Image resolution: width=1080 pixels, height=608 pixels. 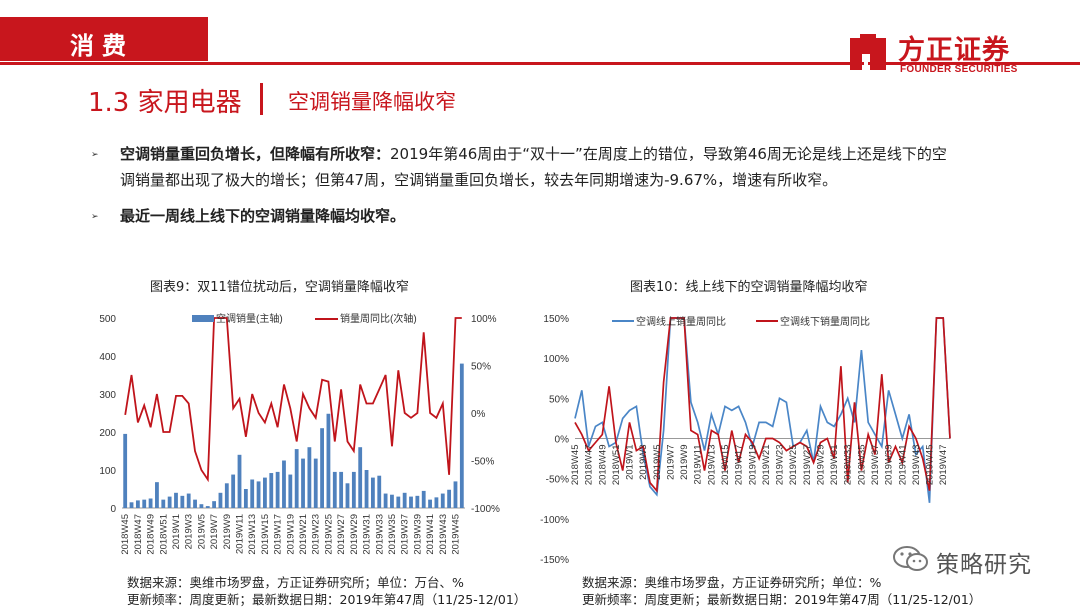 What do you see at coordinates (138, 534) in the screenshot?
I see `x-tick-label: 2018W47` at bounding box center [138, 534].